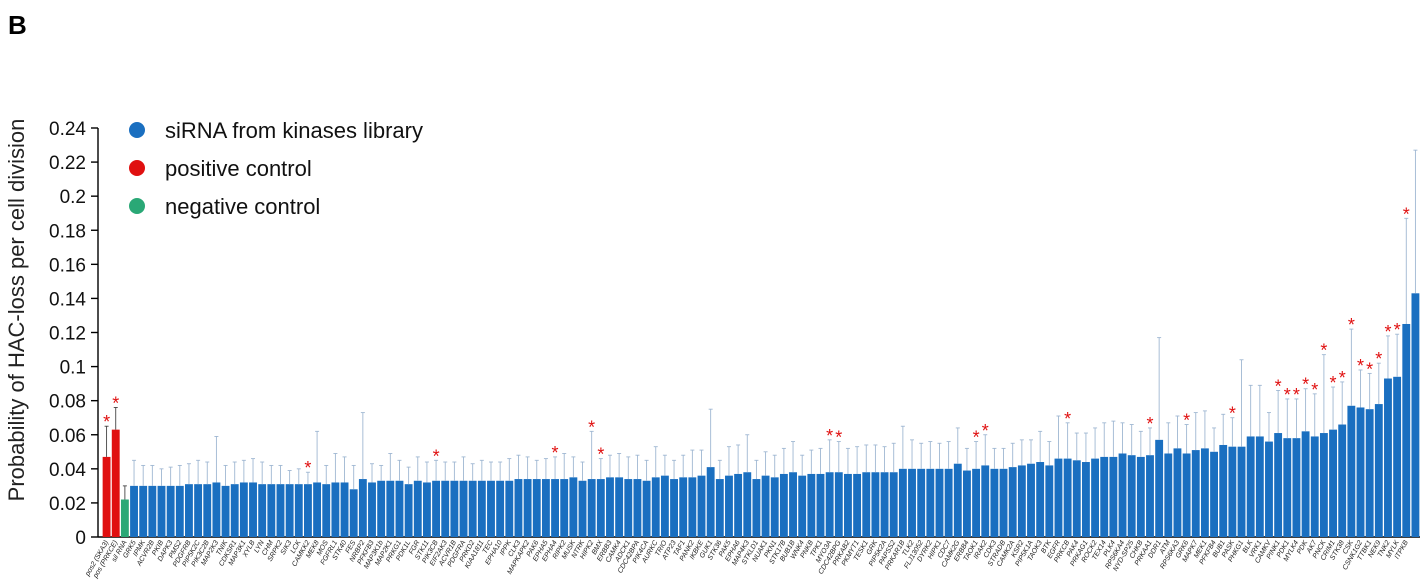 The width and height of the screenshot is (1420, 588). Describe the element at coordinates (67, 504) in the screenshot. I see `y-tick-label: 0.02` at that location.